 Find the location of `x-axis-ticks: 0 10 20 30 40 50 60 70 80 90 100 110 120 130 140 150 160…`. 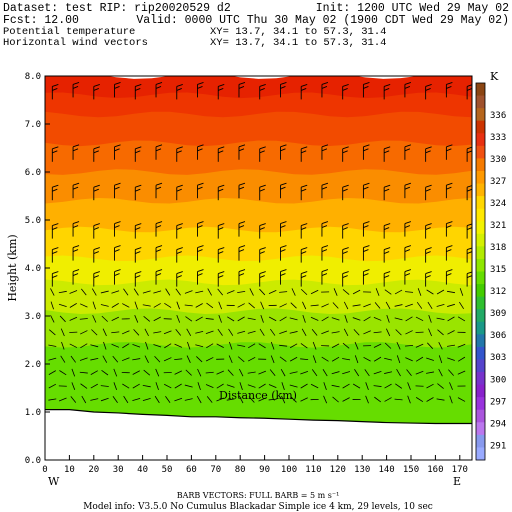

x-axis-ticks: 0 10 20 30 40 50 60 70 80 90 100 110 120 130 140 150 160… is located at coordinates (255, 465).